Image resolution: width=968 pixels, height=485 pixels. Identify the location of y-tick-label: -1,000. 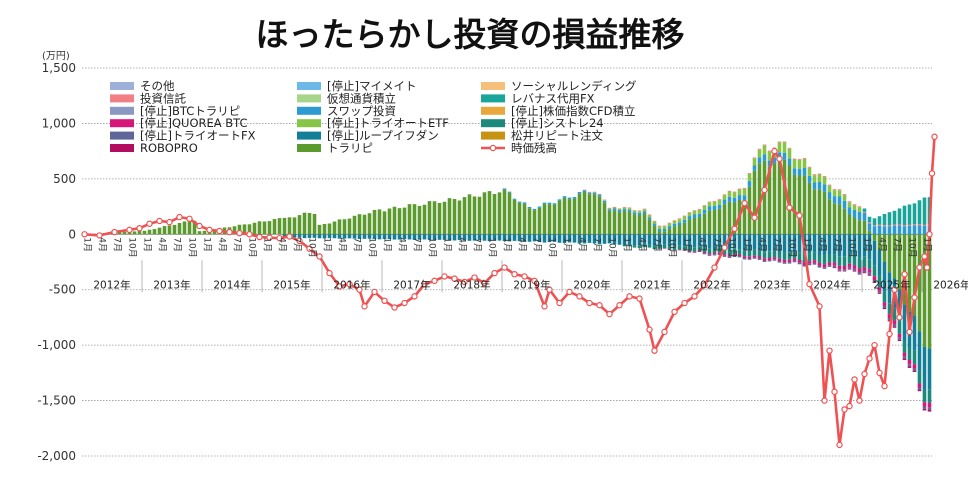
(56, 345).